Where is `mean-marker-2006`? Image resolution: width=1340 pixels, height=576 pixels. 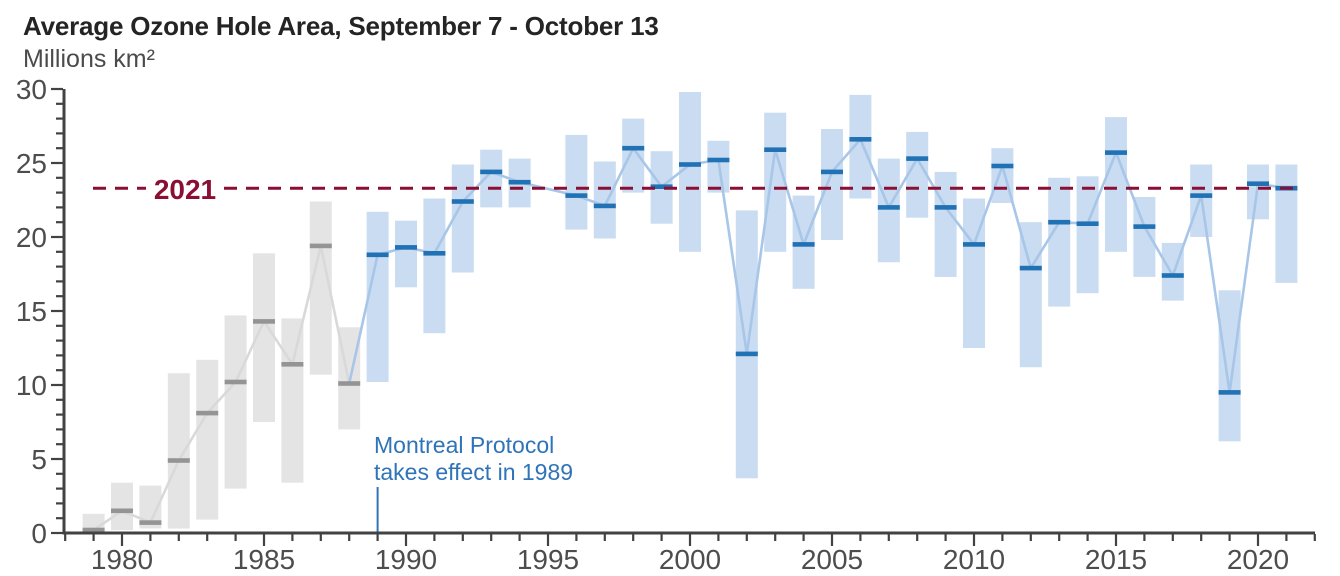
mean-marker-2006 is located at coordinates (860, 139).